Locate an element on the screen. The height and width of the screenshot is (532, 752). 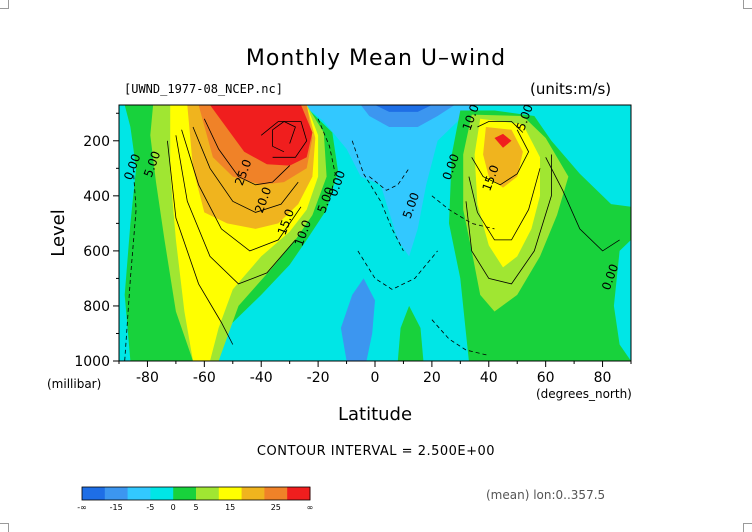
westerly-patch-low is located at coordinates (410, 333).